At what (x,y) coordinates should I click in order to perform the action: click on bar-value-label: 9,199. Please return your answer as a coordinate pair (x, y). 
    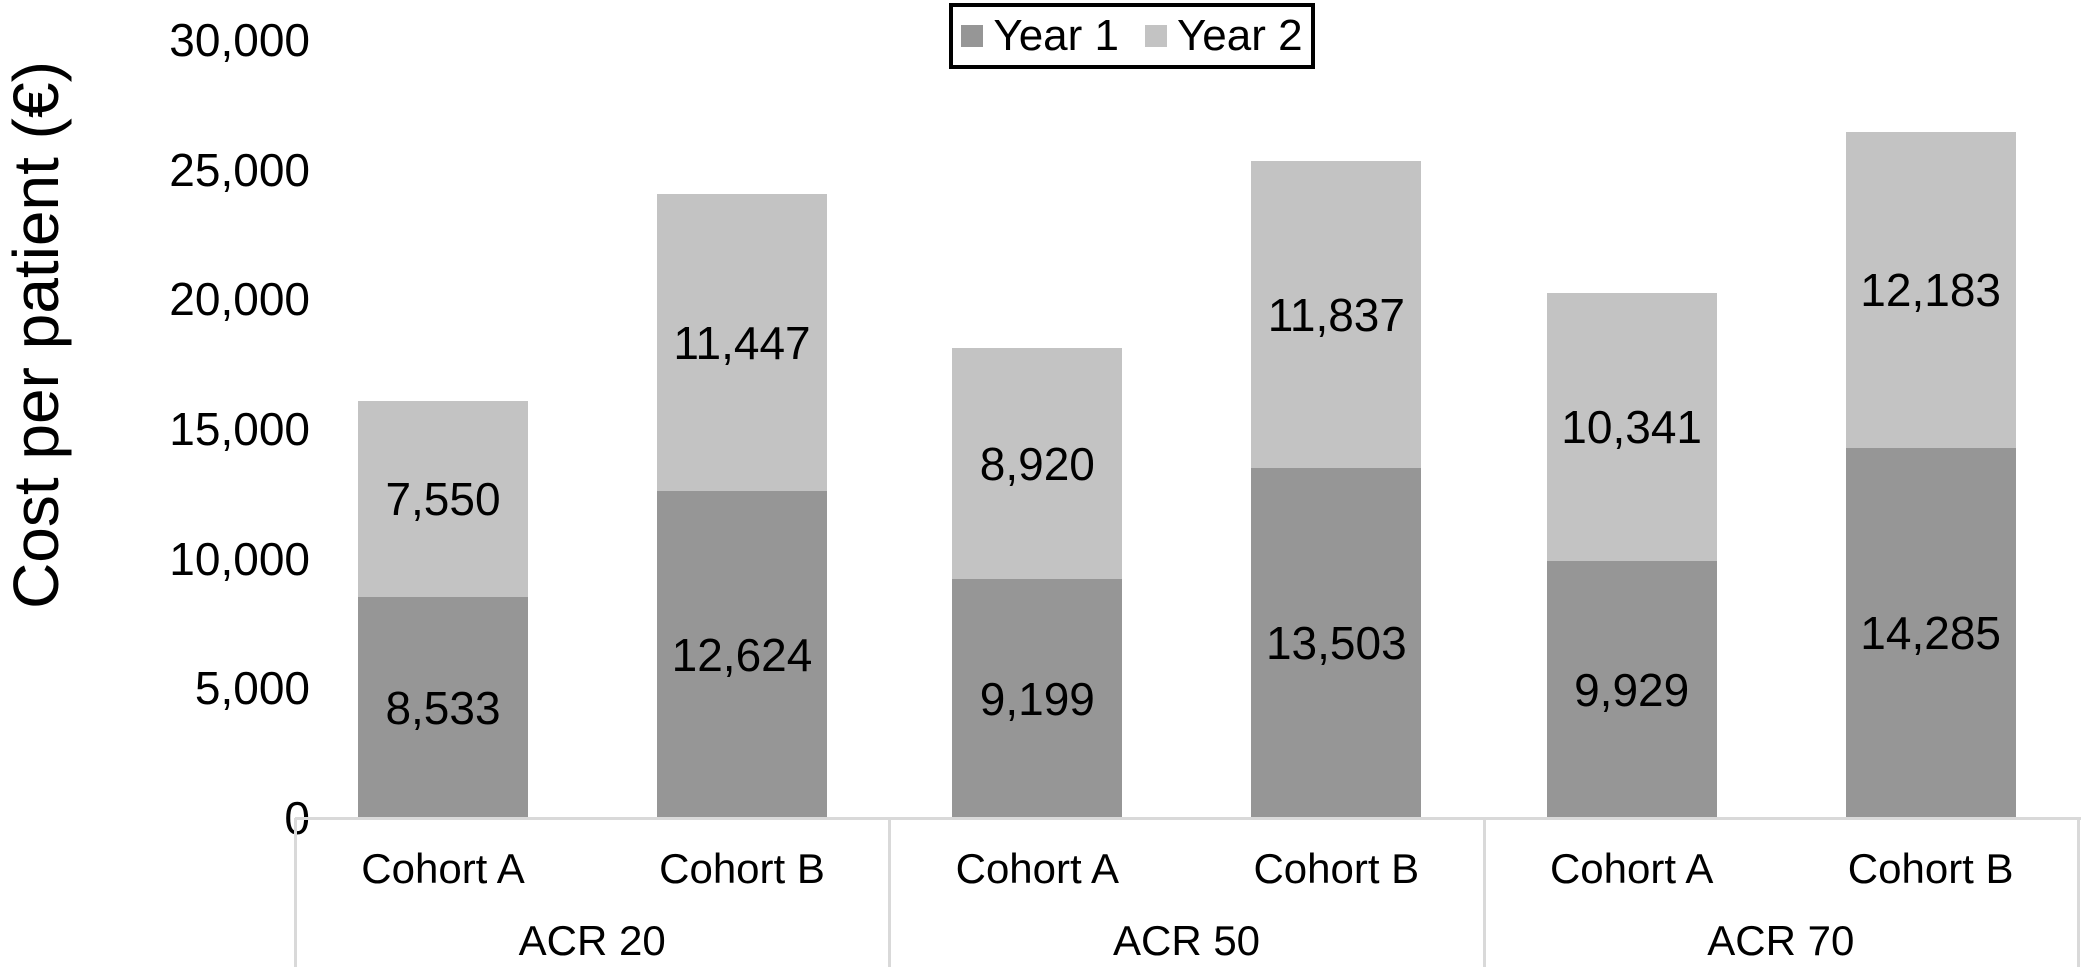
    Looking at the image, I should click on (1037, 698).